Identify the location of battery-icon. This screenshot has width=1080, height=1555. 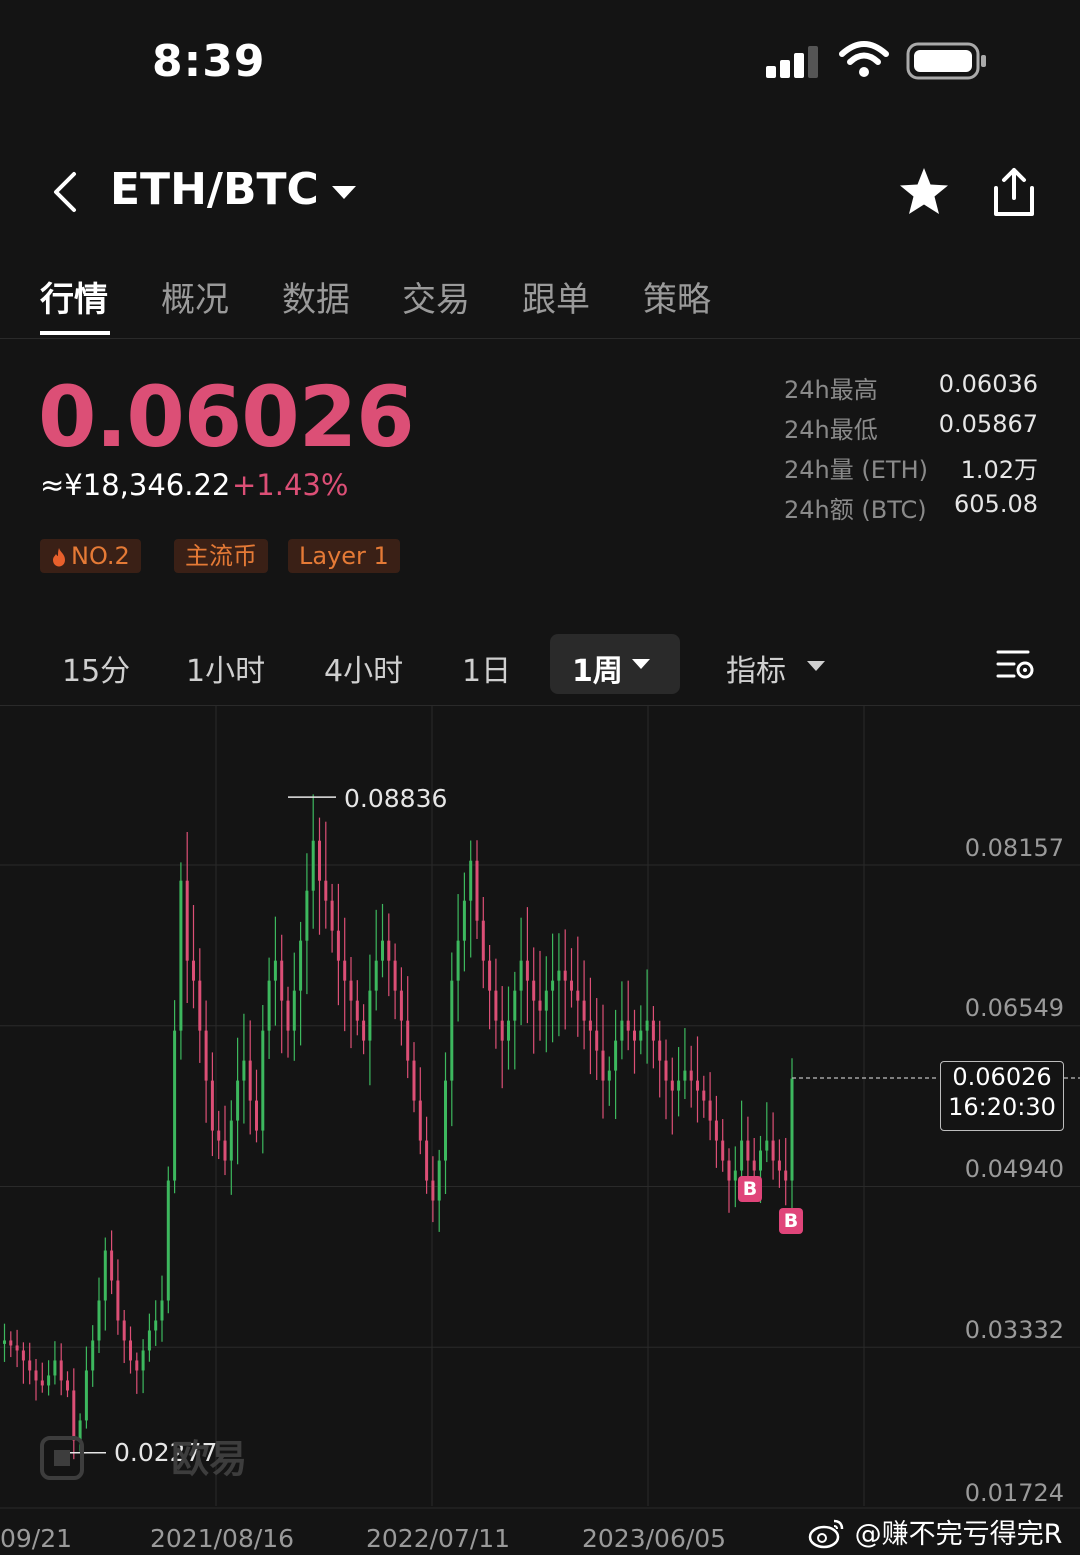
(946, 61).